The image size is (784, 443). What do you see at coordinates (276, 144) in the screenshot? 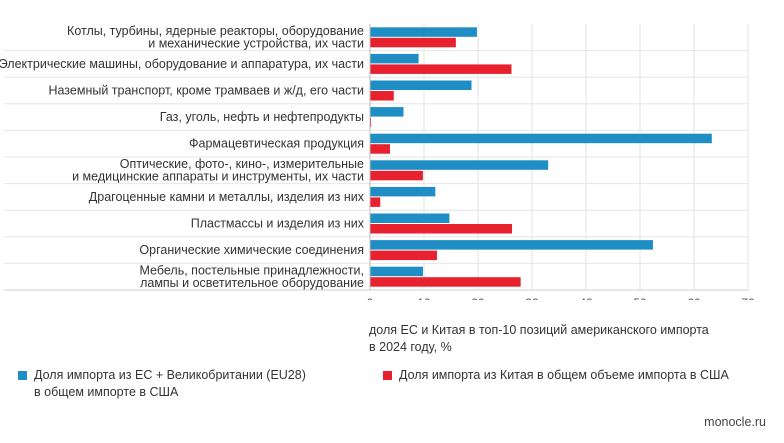
I see `category-label-4: Фармацевтическая продукция` at bounding box center [276, 144].